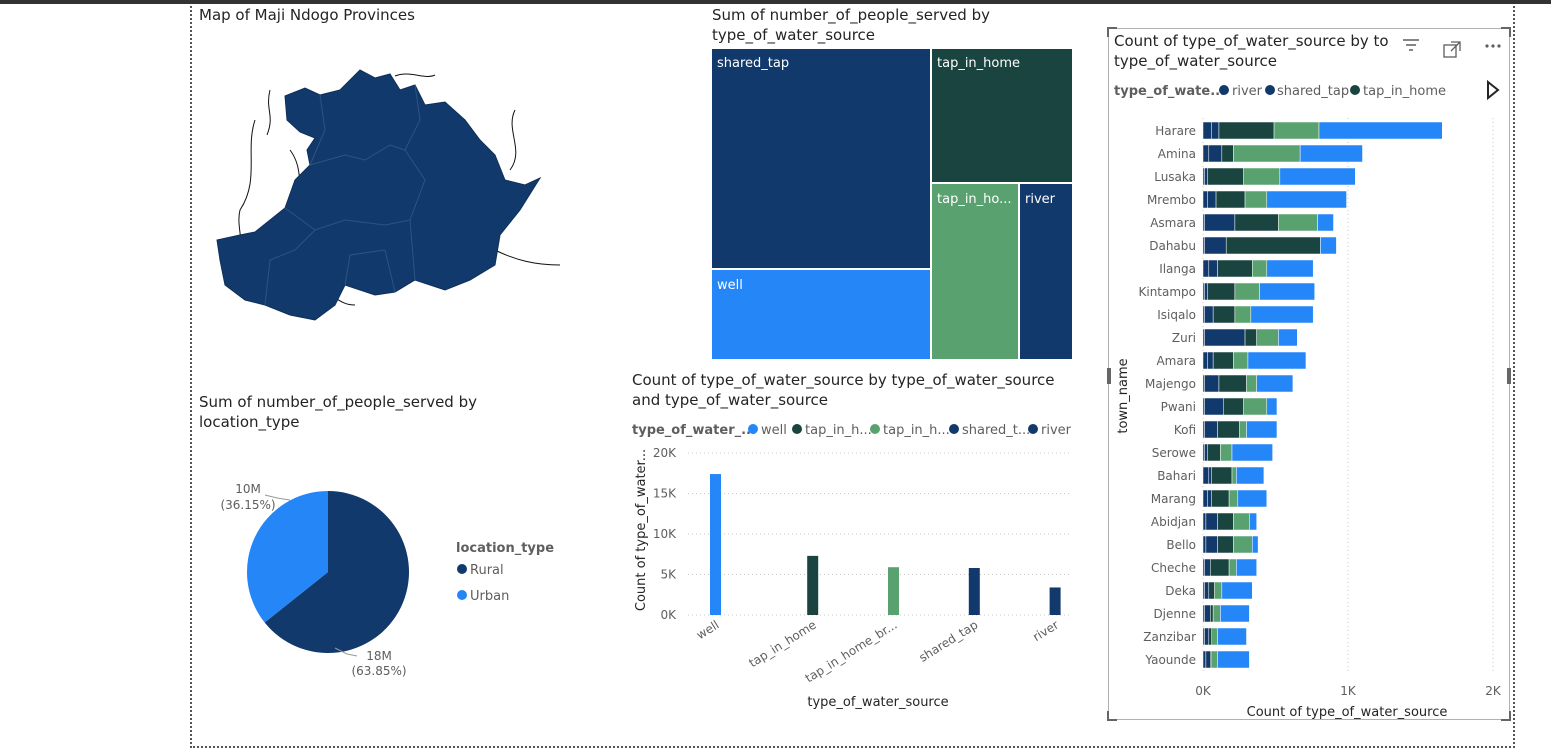  Describe the element at coordinates (1404, 91) in the screenshot. I see `bar-legend-label-tap-in-home: tap_in_home` at that location.